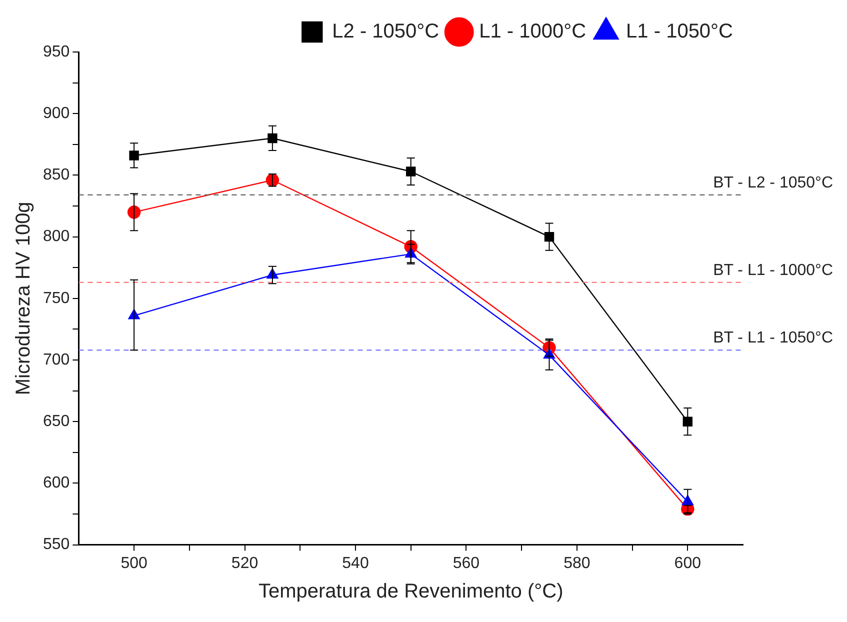 The height and width of the screenshot is (622, 847). Describe the element at coordinates (56, 545) in the screenshot. I see `y-tick-label: 550` at that location.